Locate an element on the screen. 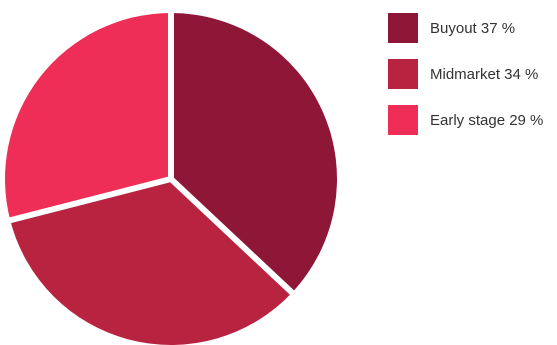 This screenshot has height=345, width=557. legend-swatch-early-stage is located at coordinates (403, 120).